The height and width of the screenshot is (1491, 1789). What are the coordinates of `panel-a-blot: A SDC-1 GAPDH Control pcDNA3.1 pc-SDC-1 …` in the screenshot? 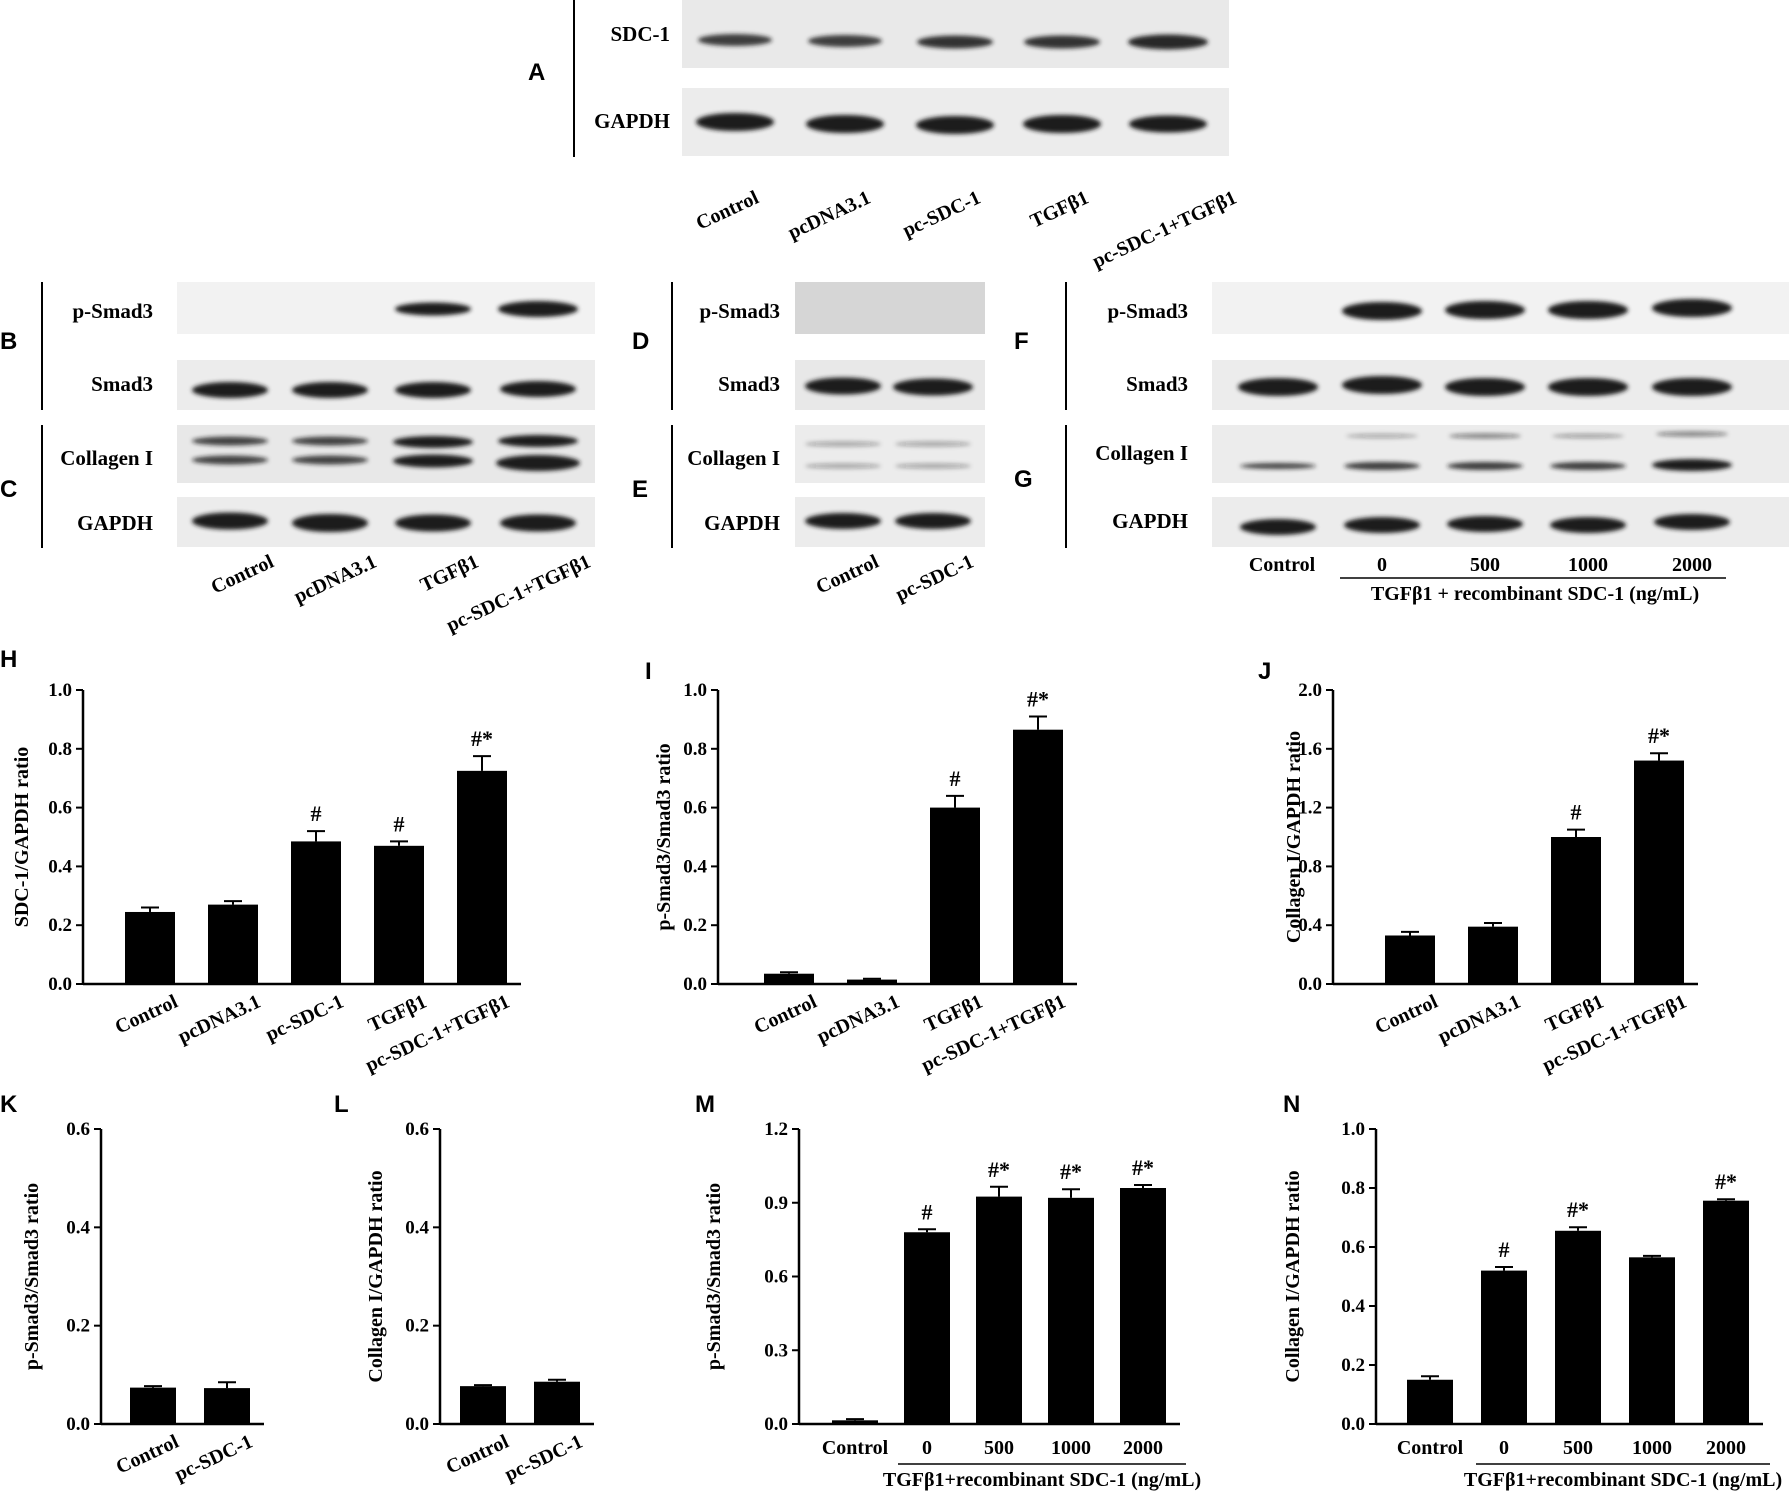 It's located at (884, 136).